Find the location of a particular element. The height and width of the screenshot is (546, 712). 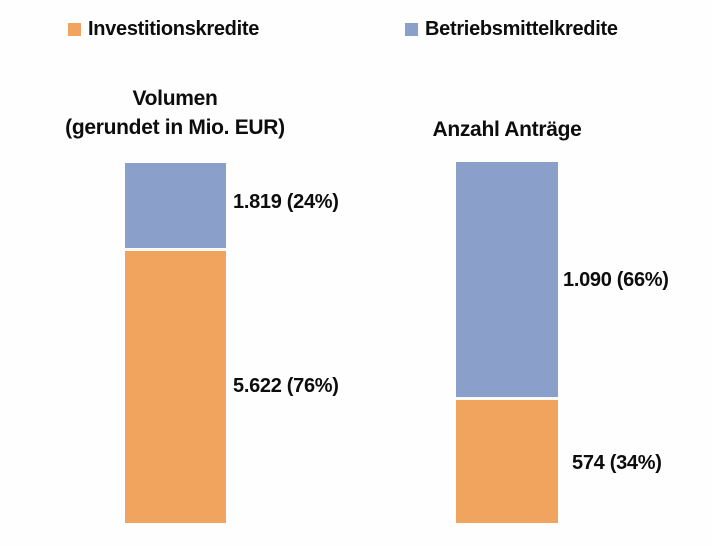

data-label-volumen-orange: 5.622 (76%) is located at coordinates (286, 386).